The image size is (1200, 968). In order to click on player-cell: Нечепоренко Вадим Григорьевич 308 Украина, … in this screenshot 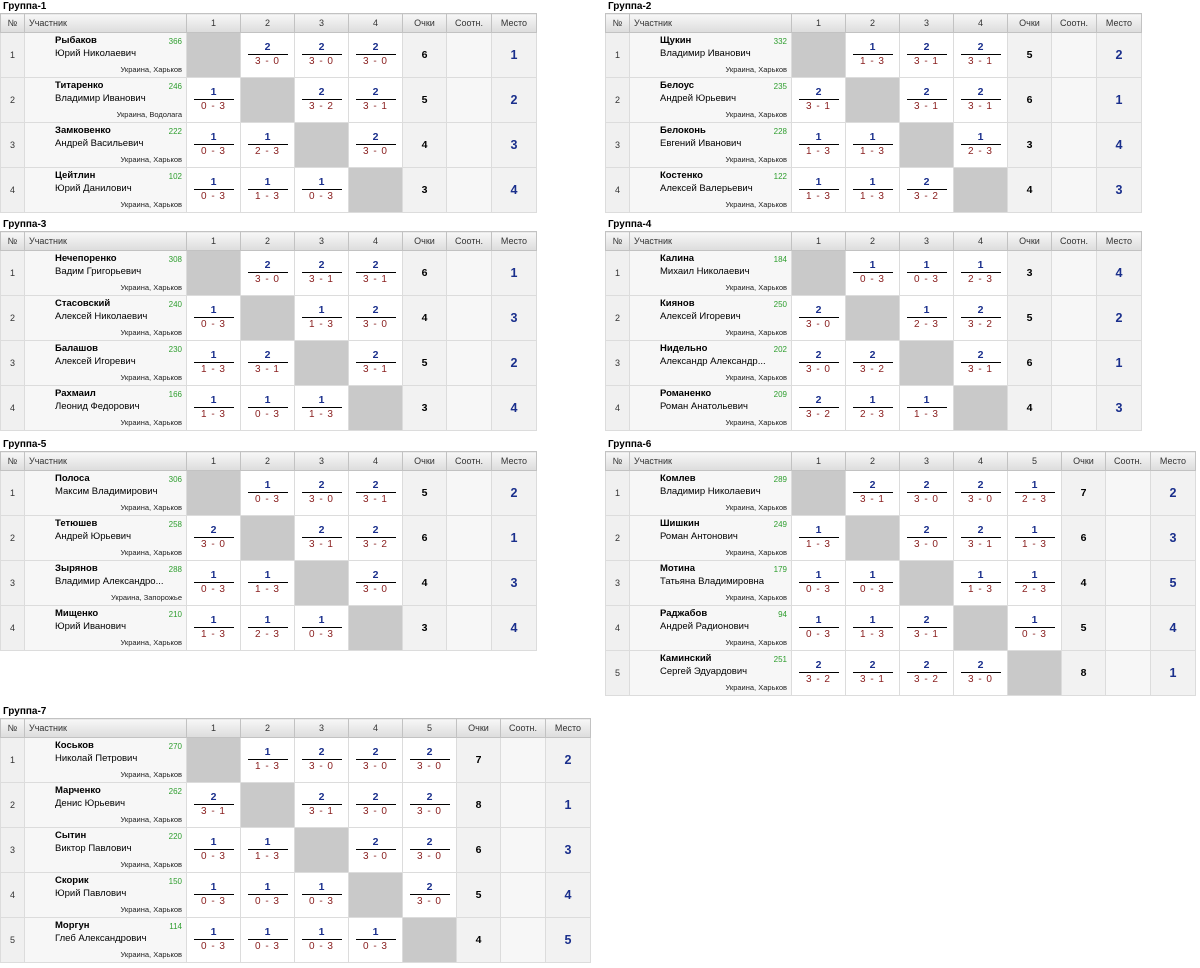, I will do `click(105, 273)`.